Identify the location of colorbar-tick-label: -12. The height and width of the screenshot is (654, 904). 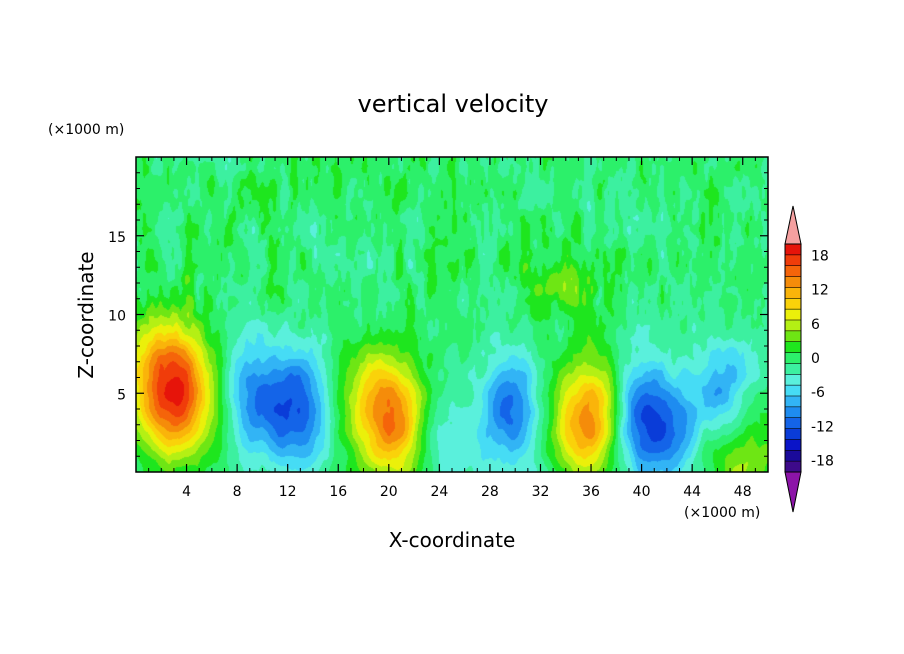
(822, 427).